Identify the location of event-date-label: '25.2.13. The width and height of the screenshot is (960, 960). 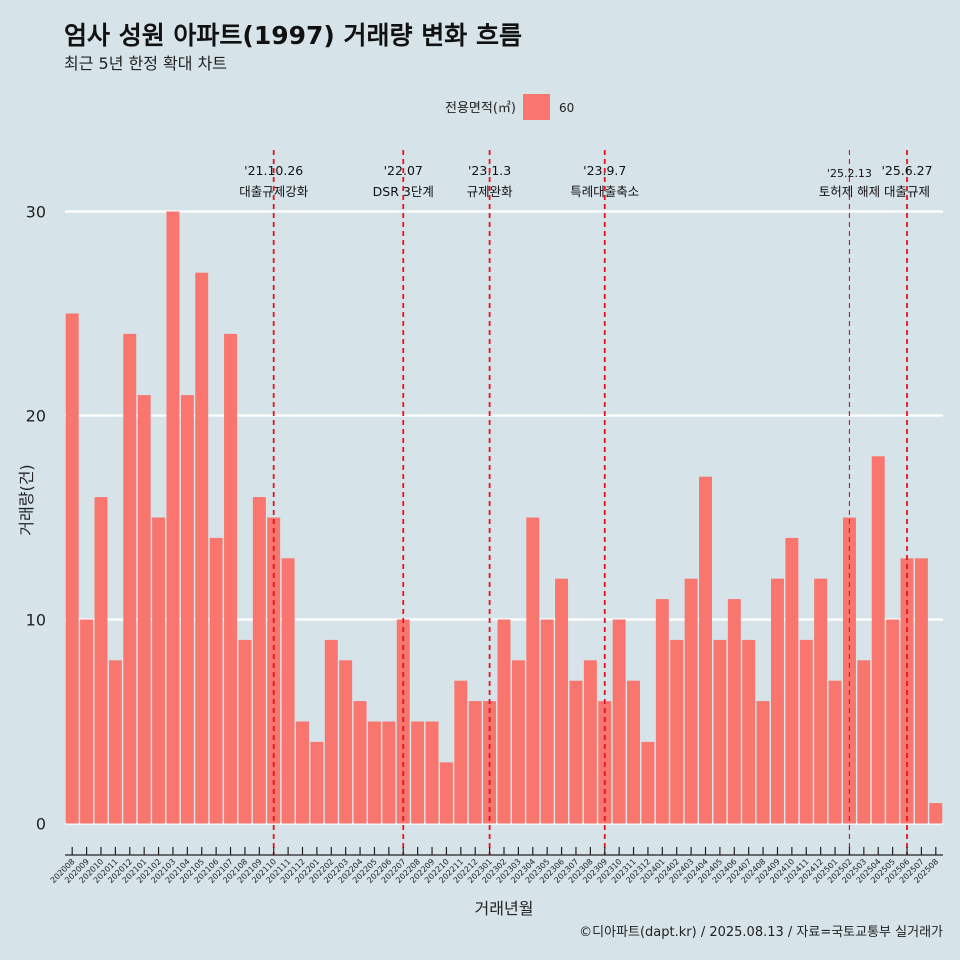
(849, 173).